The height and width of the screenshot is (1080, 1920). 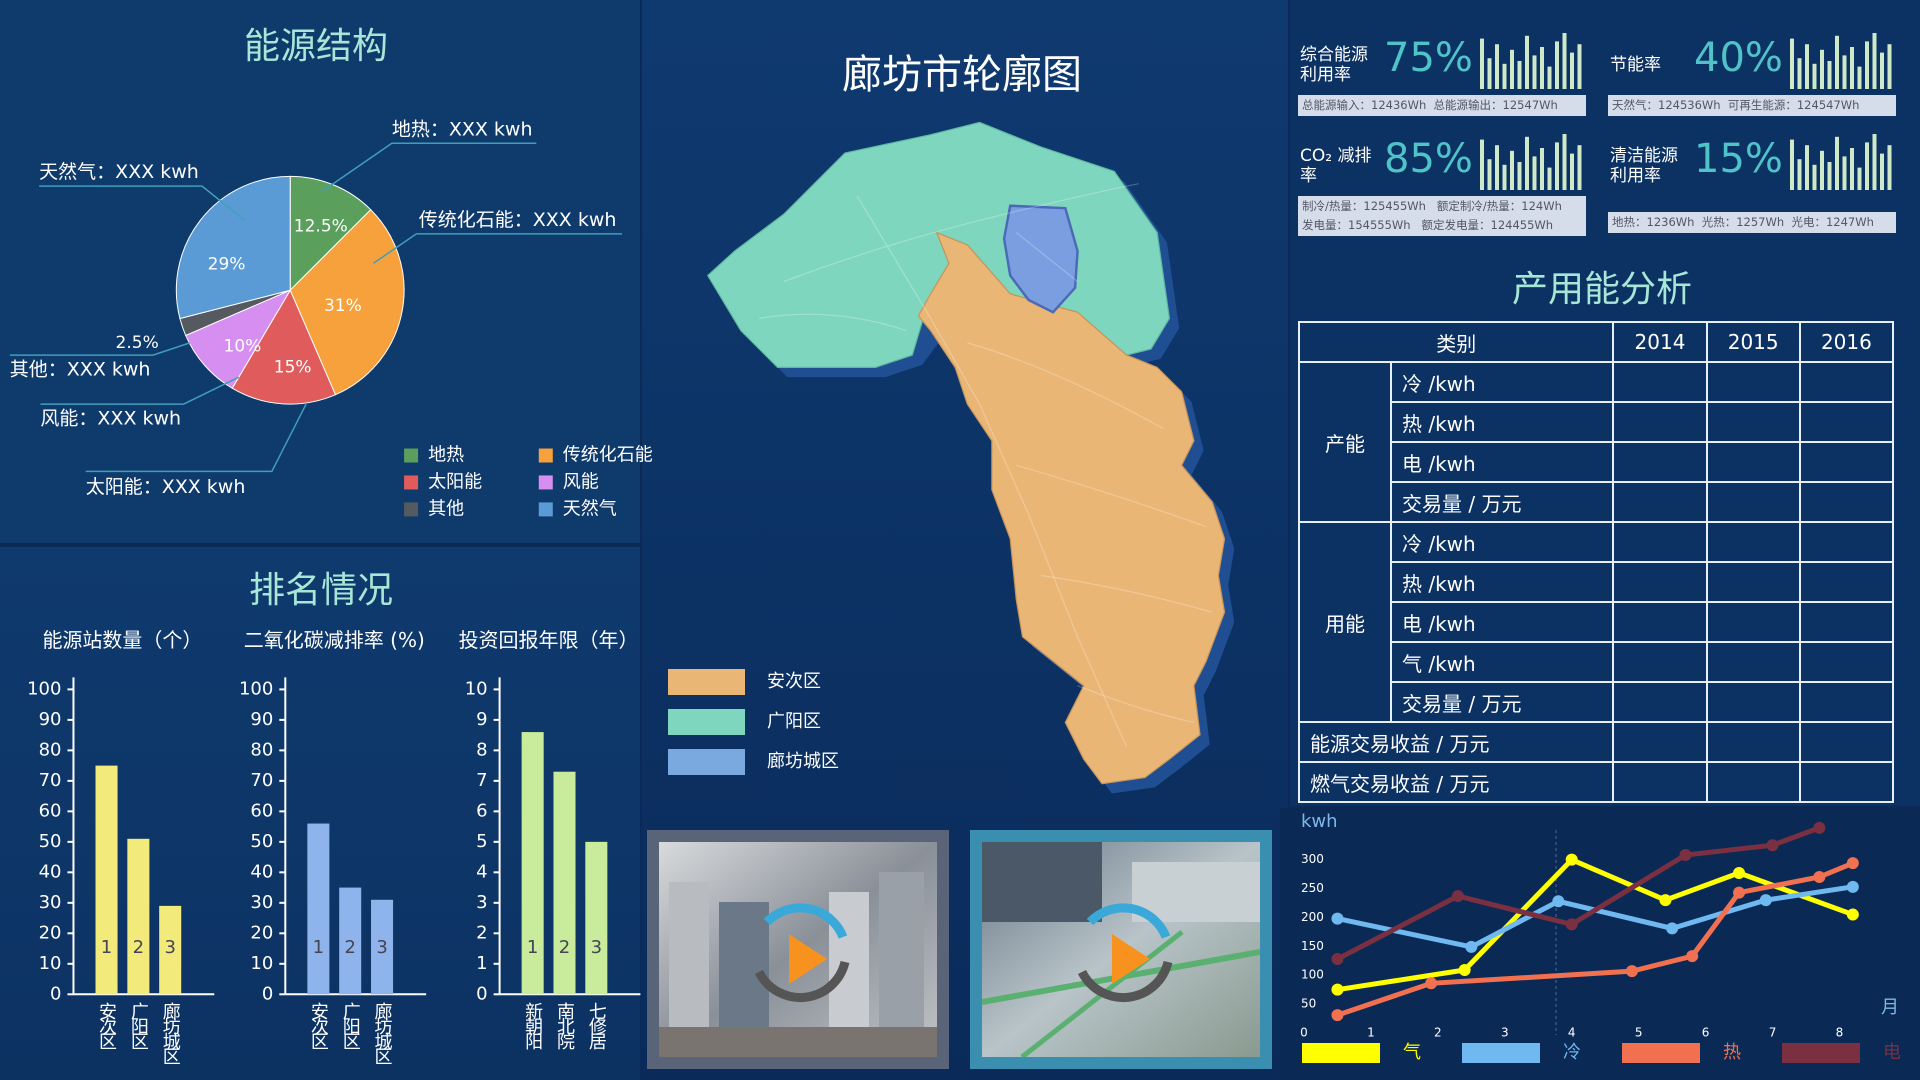 What do you see at coordinates (256, 688) in the screenshot?
I see `y-tick-label: 100` at bounding box center [256, 688].